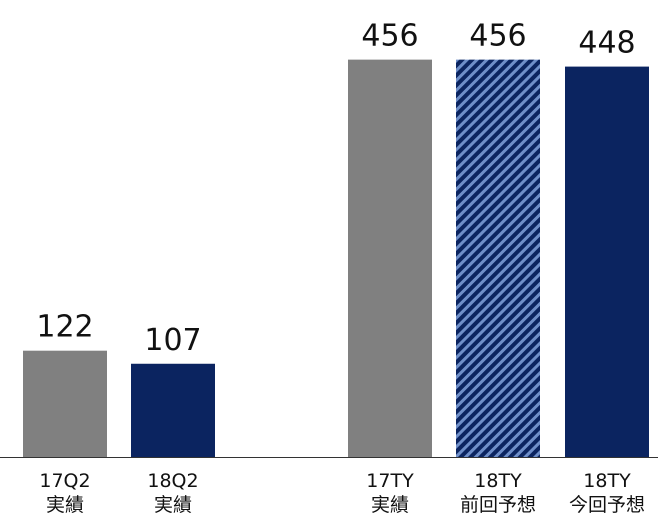 The height and width of the screenshot is (525, 658). I want to click on category-label-1-line-2: 実績, so click(65, 505).